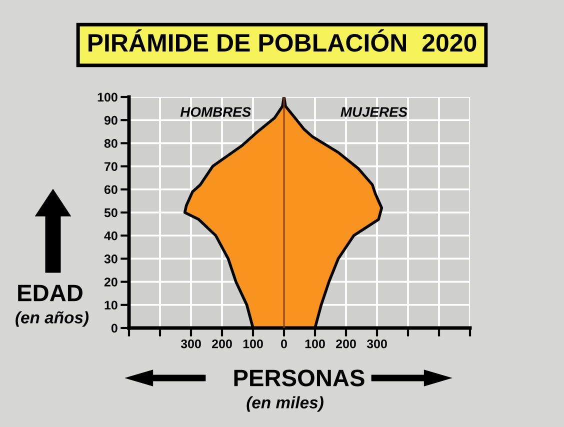 This screenshot has width=564, height=427. What do you see at coordinates (299, 378) in the screenshot?
I see `x-axis-title: PERSONAS` at bounding box center [299, 378].